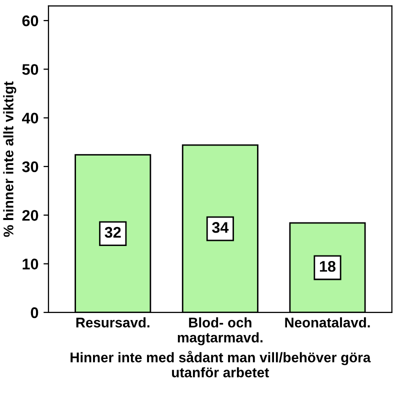 The width and height of the screenshot is (404, 398). Describe the element at coordinates (9, 159) in the screenshot. I see `y-axis-title: % hinner inte allt viktigt` at that location.